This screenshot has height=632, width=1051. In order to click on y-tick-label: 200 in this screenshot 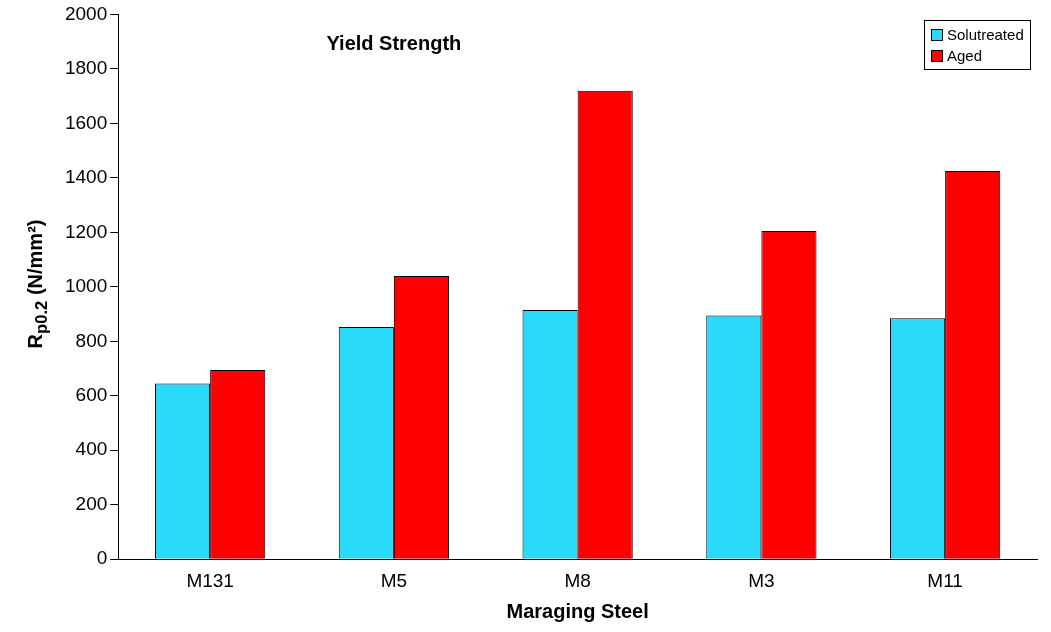, I will do `click(91, 503)`.